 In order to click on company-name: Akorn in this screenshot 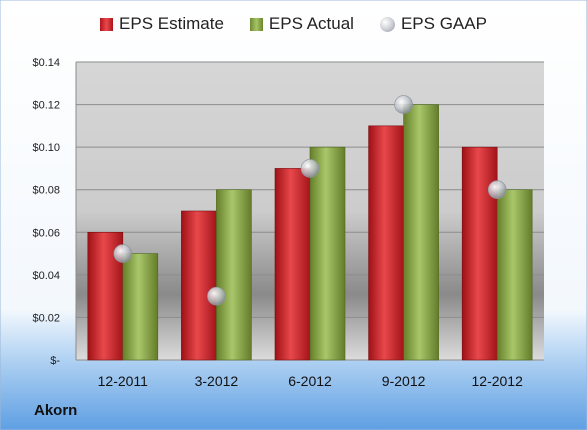, I will do `click(56, 410)`.